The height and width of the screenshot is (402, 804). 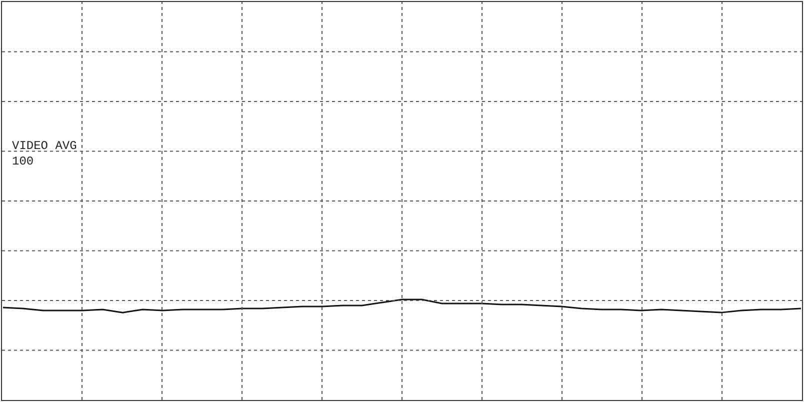 What do you see at coordinates (44, 146) in the screenshot?
I see `text: VIDEO AVG` at bounding box center [44, 146].